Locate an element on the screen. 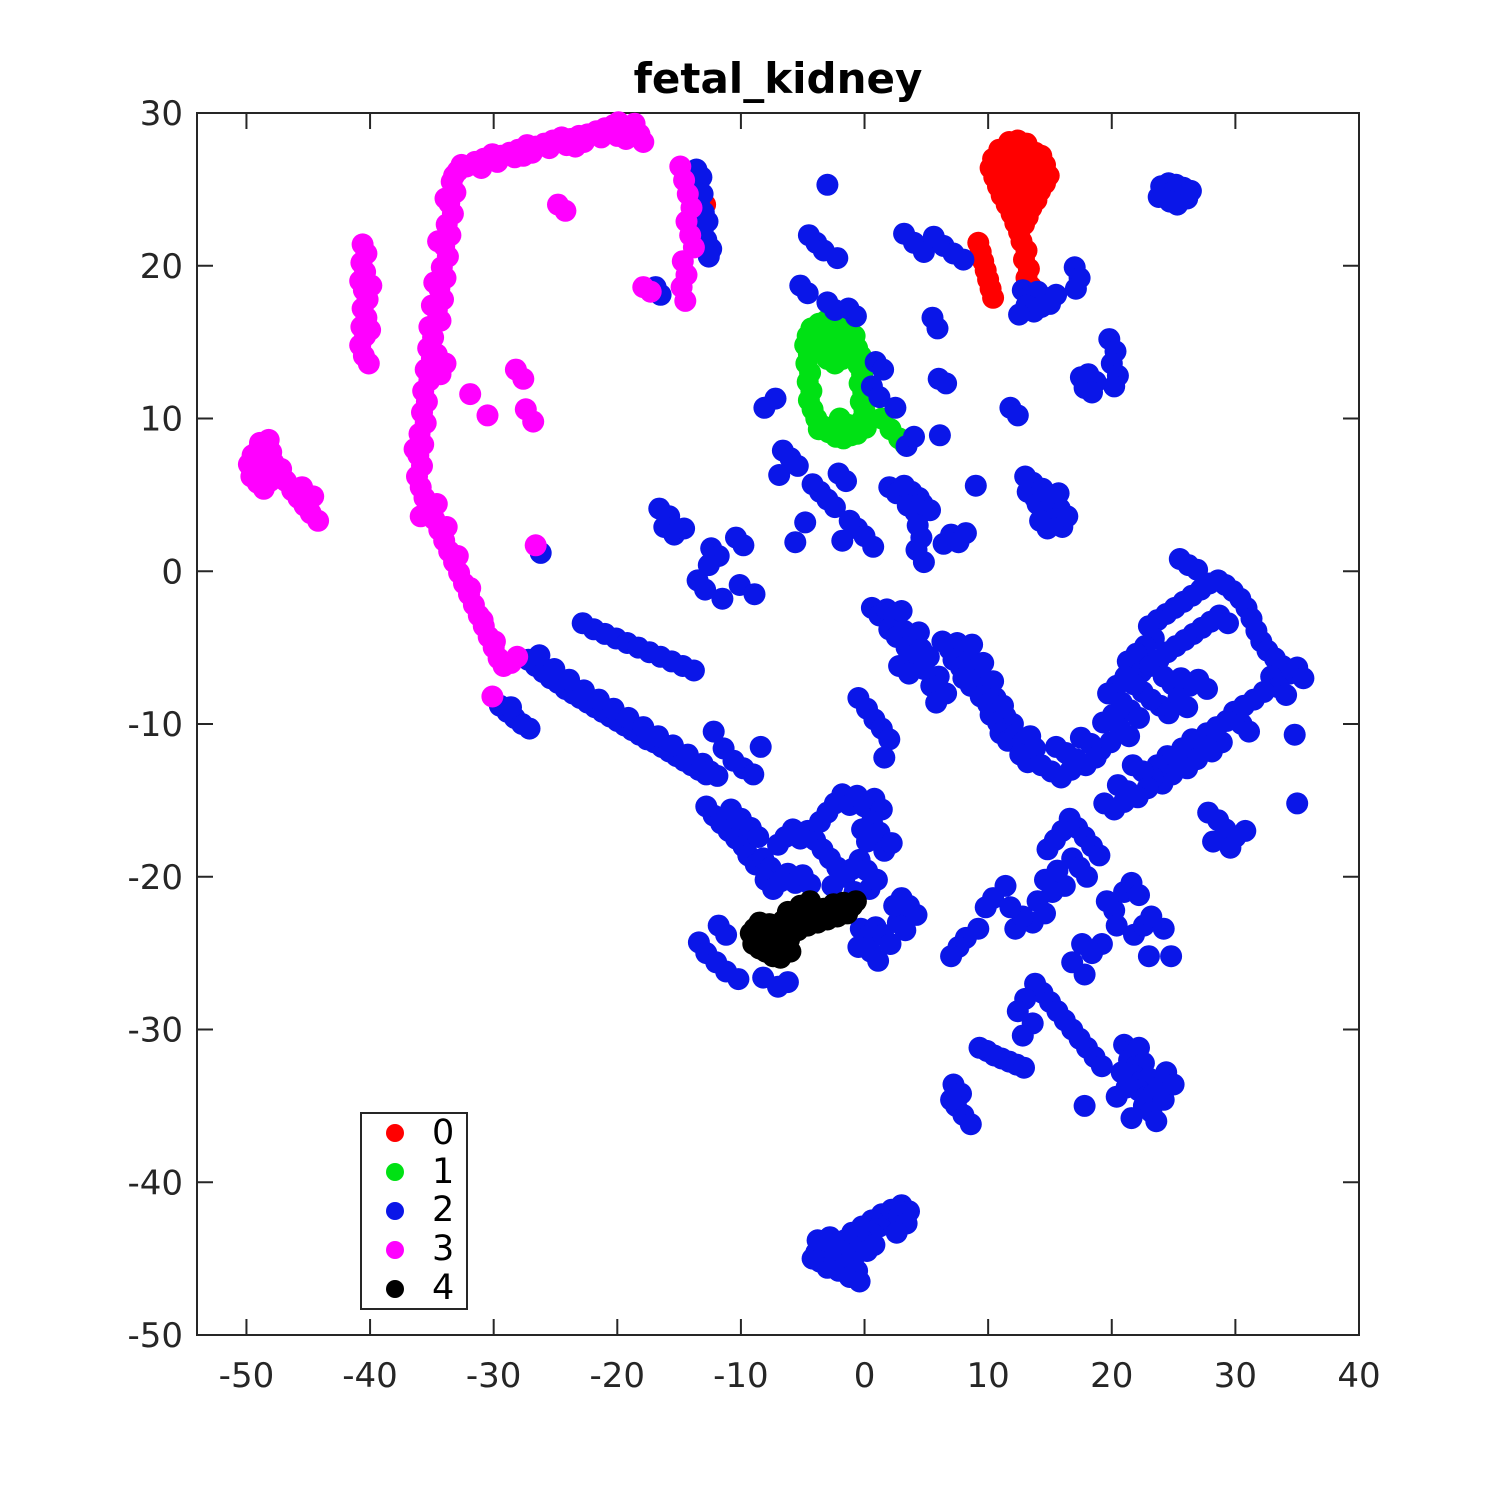  y-tick-label: -20 is located at coordinates (155, 878).